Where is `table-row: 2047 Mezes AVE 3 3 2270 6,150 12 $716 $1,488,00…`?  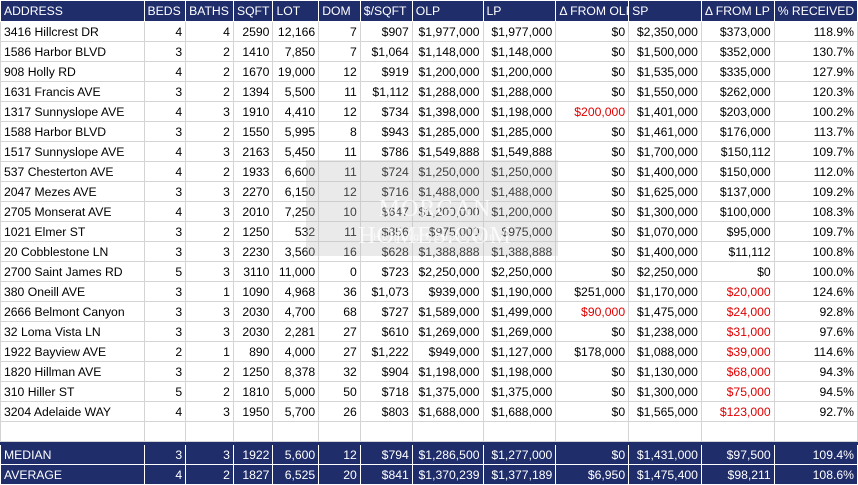 table-row: 2047 Mezes AVE 3 3 2270 6,150 12 $716 $1,488,00… is located at coordinates (429, 191).